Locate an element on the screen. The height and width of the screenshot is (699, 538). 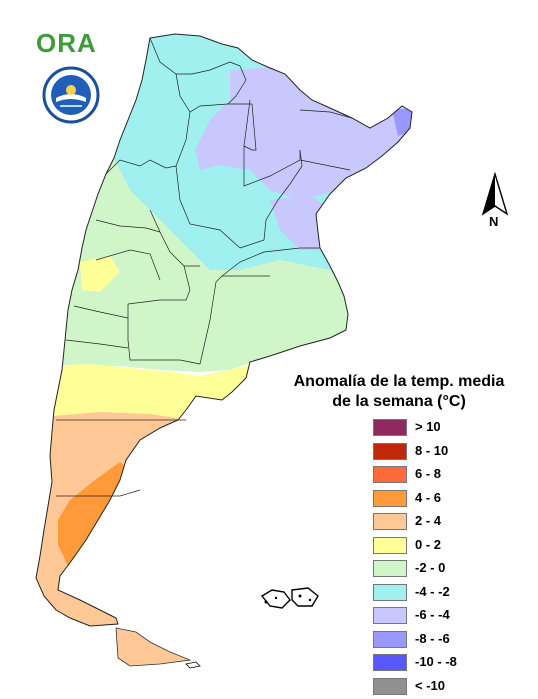
north-arrow-icon is located at coordinates (495, 194).